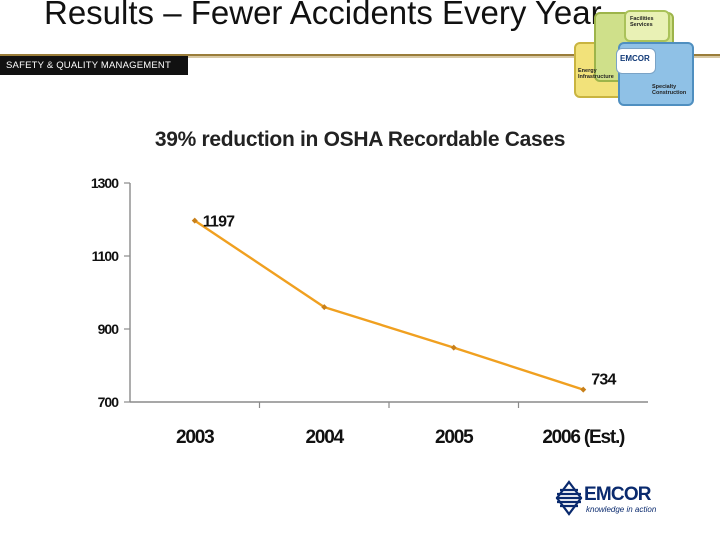 This screenshot has width=720, height=540. Describe the element at coordinates (195, 437) in the screenshot. I see `x-tick-label: 2003` at that location.